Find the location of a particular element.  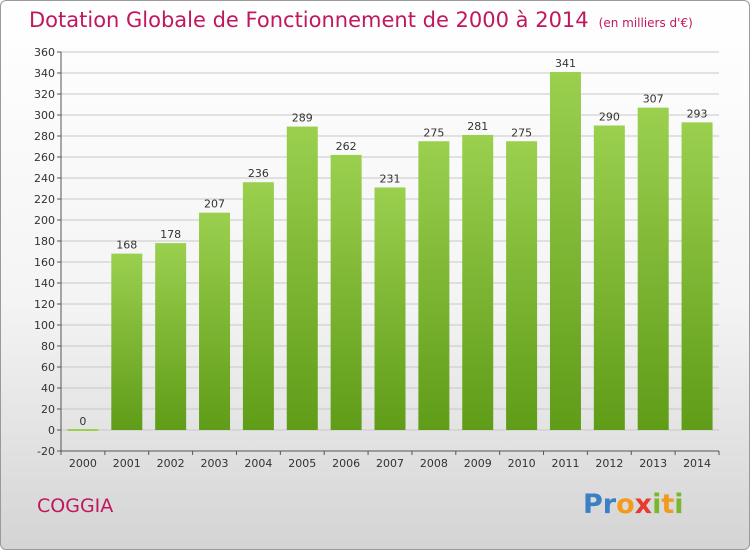

data-label-2005: 289 is located at coordinates (302, 118).